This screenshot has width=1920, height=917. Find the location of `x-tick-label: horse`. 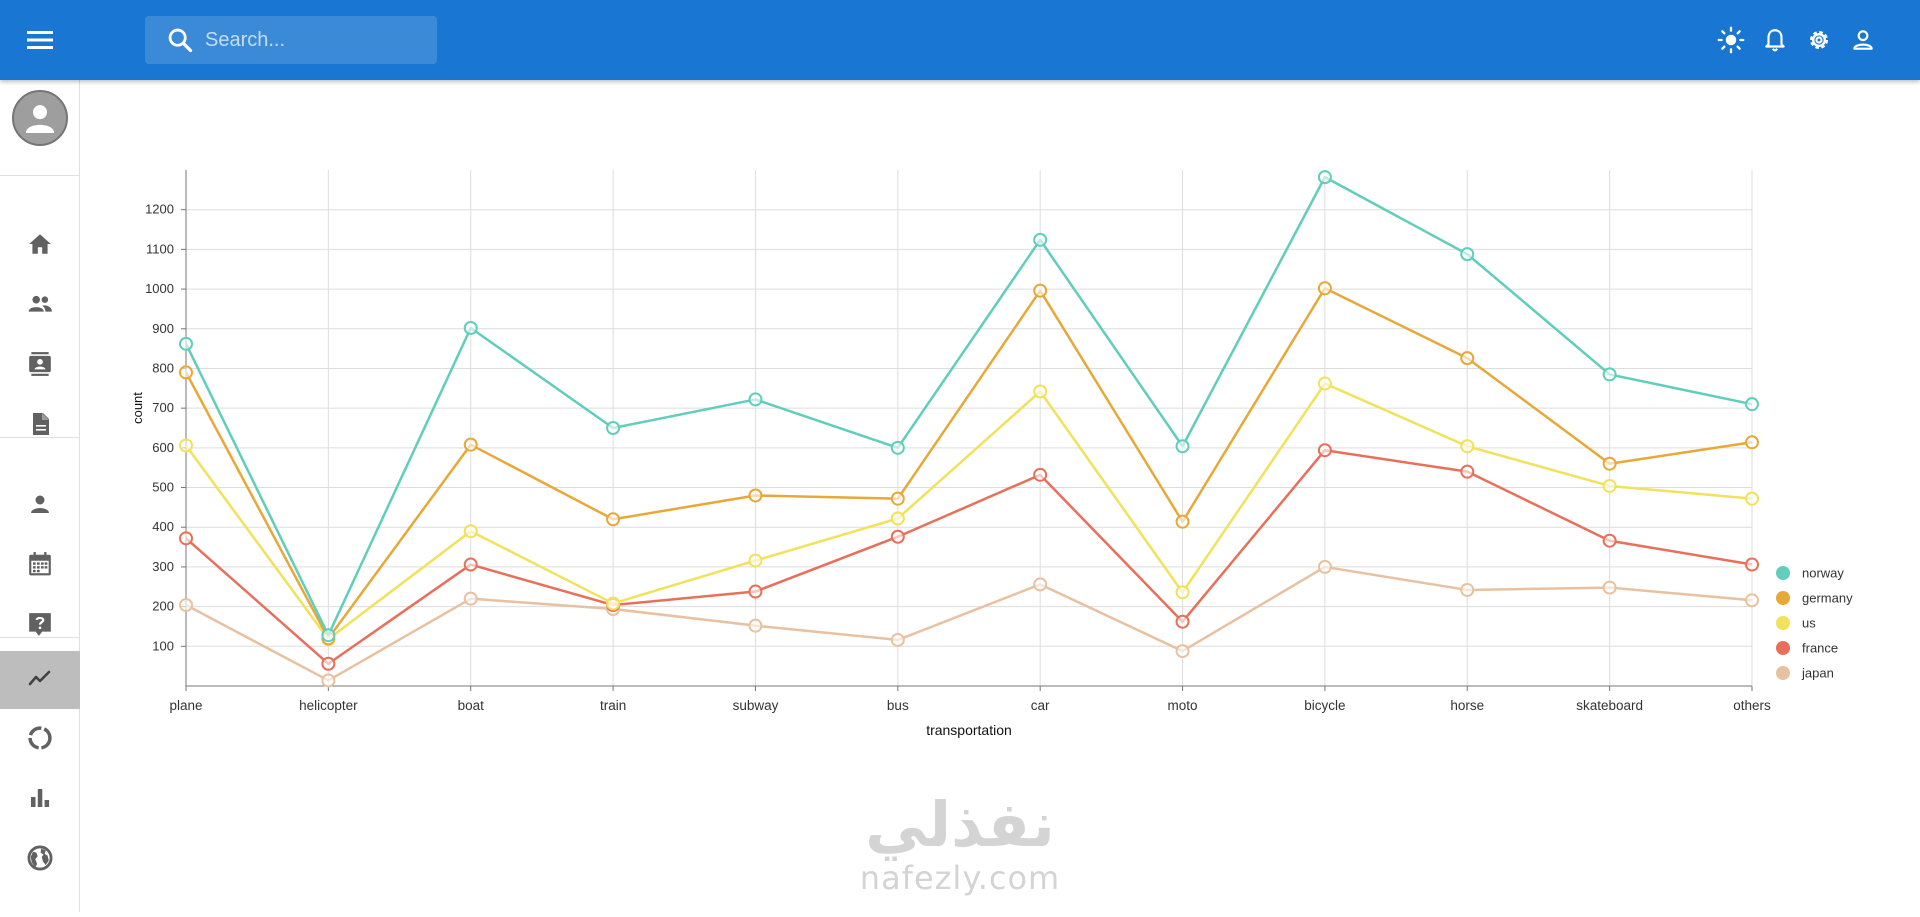

x-tick-label: horse is located at coordinates (1467, 705).